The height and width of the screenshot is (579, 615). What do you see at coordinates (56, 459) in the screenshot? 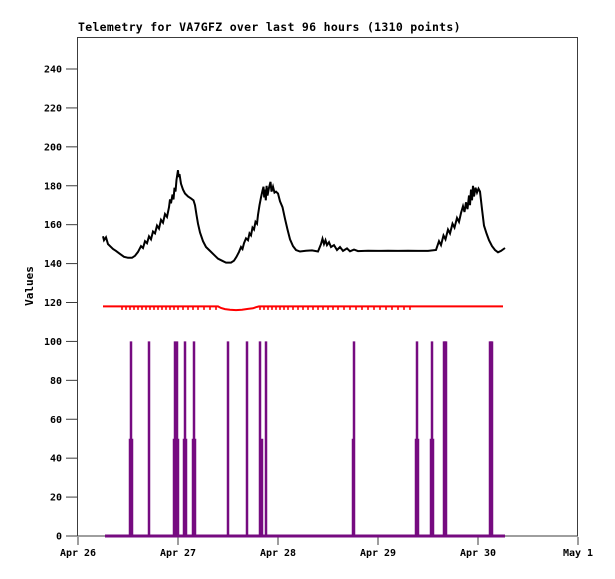
I see `y-tick-label: 40` at bounding box center [56, 459].